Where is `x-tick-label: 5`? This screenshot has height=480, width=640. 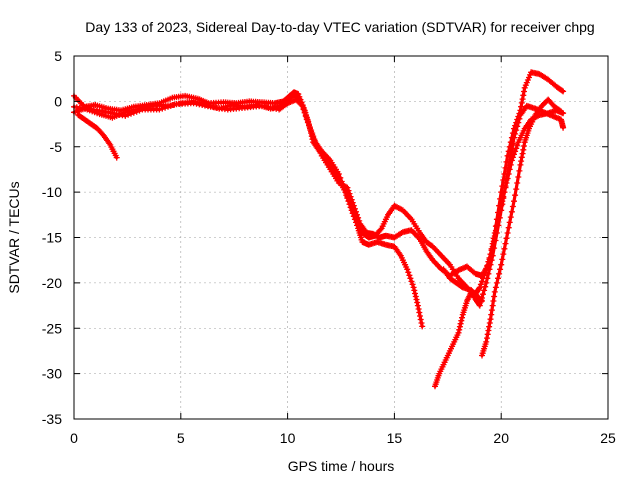 x-tick-label: 5 is located at coordinates (181, 438).